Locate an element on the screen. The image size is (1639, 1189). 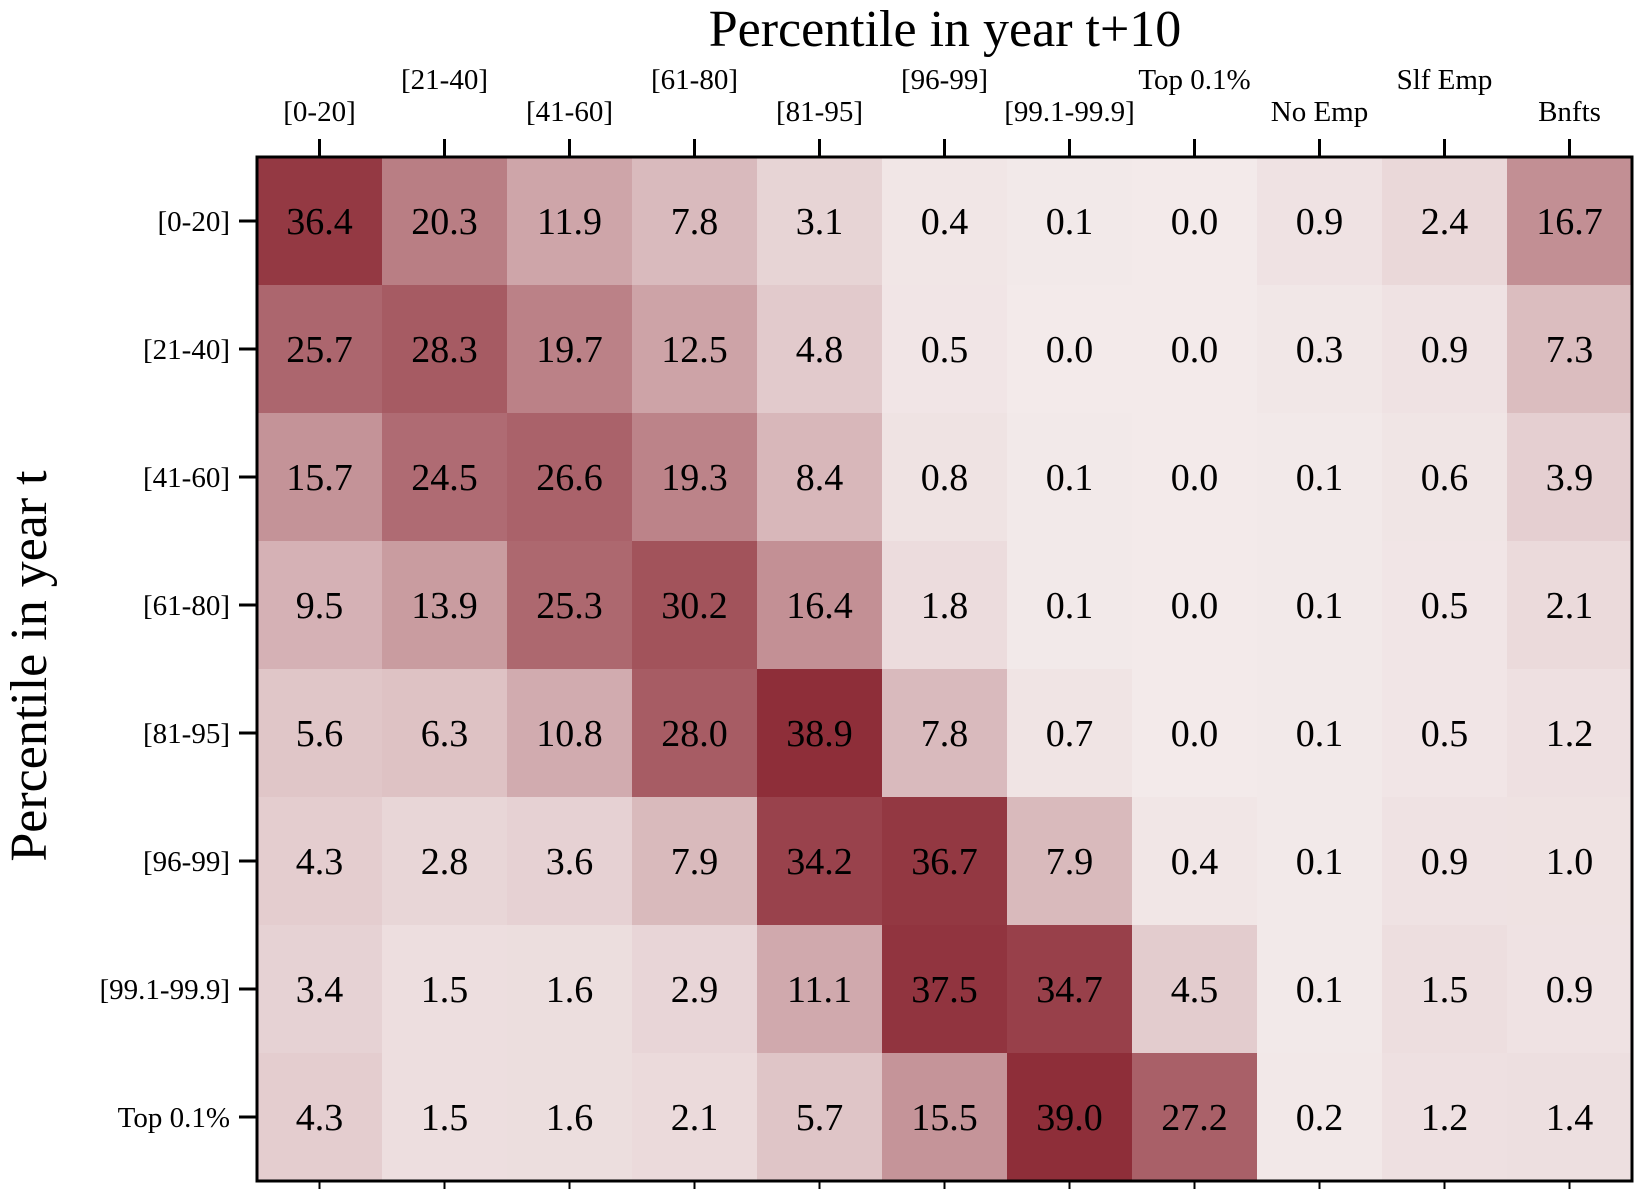
cell-value-label: 5.6 is located at coordinates (320, 734).